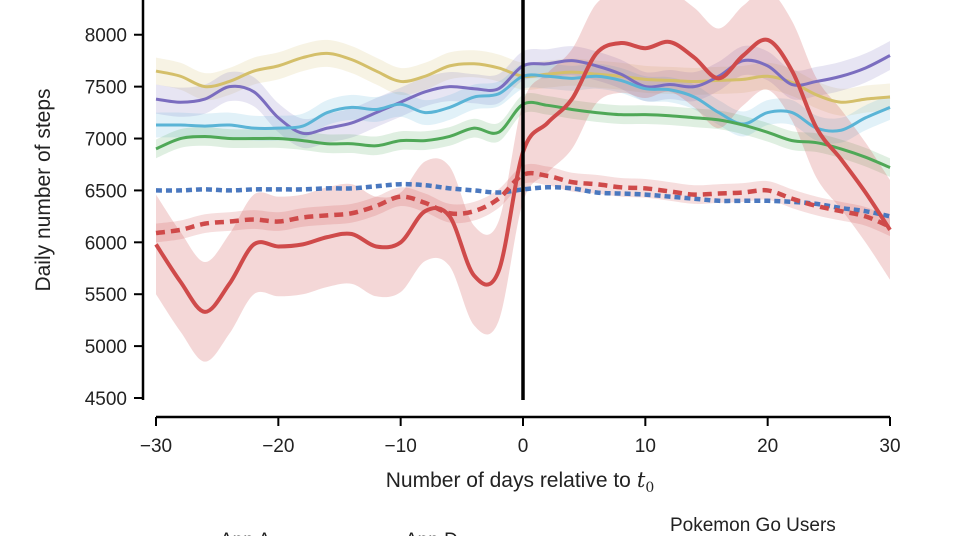 Image resolution: width=953 pixels, height=536 pixels. What do you see at coordinates (523, 135) in the screenshot?
I see `band-green` at bounding box center [523, 135].